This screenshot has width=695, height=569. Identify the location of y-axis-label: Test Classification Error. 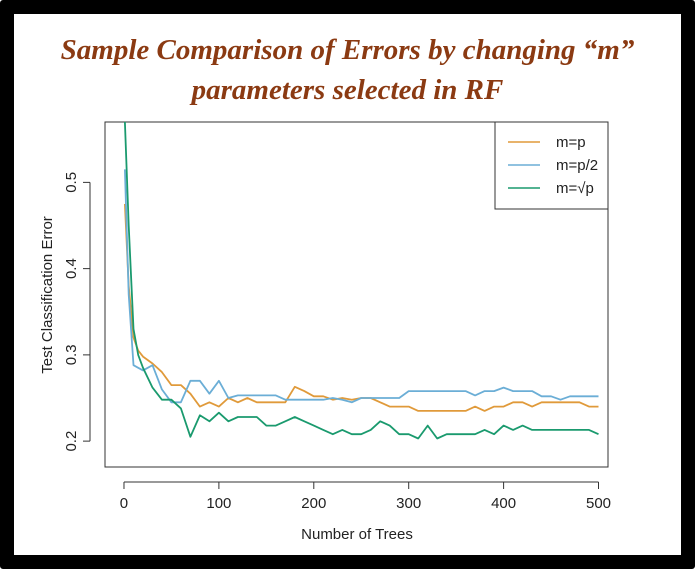
(47, 295).